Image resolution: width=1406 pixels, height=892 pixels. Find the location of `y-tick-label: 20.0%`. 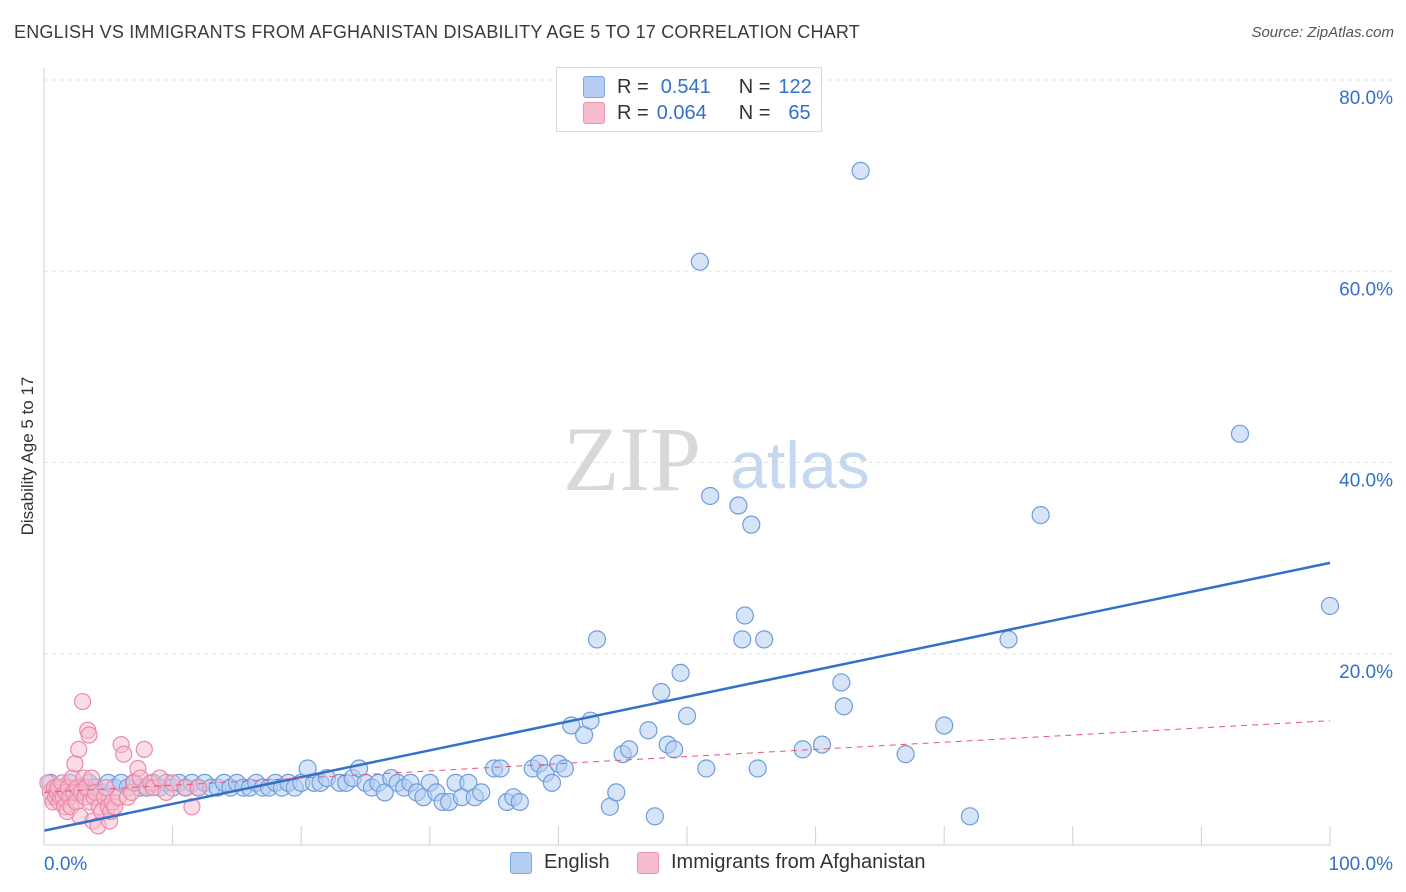

y-tick-label: 20.0% is located at coordinates (1366, 672).